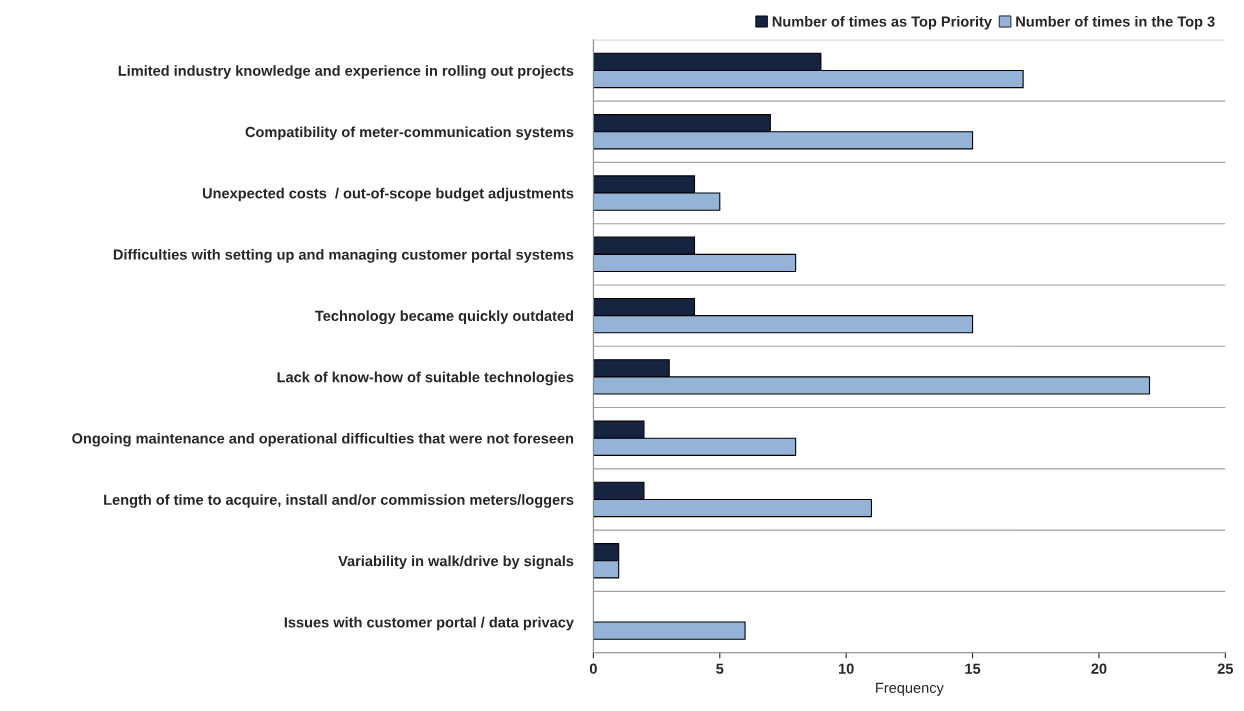 This screenshot has width=1244, height=711. What do you see at coordinates (339, 501) in the screenshot?
I see `y-tick-label: Length of time to acquire, install and/or commission meters/loggers` at bounding box center [339, 501].